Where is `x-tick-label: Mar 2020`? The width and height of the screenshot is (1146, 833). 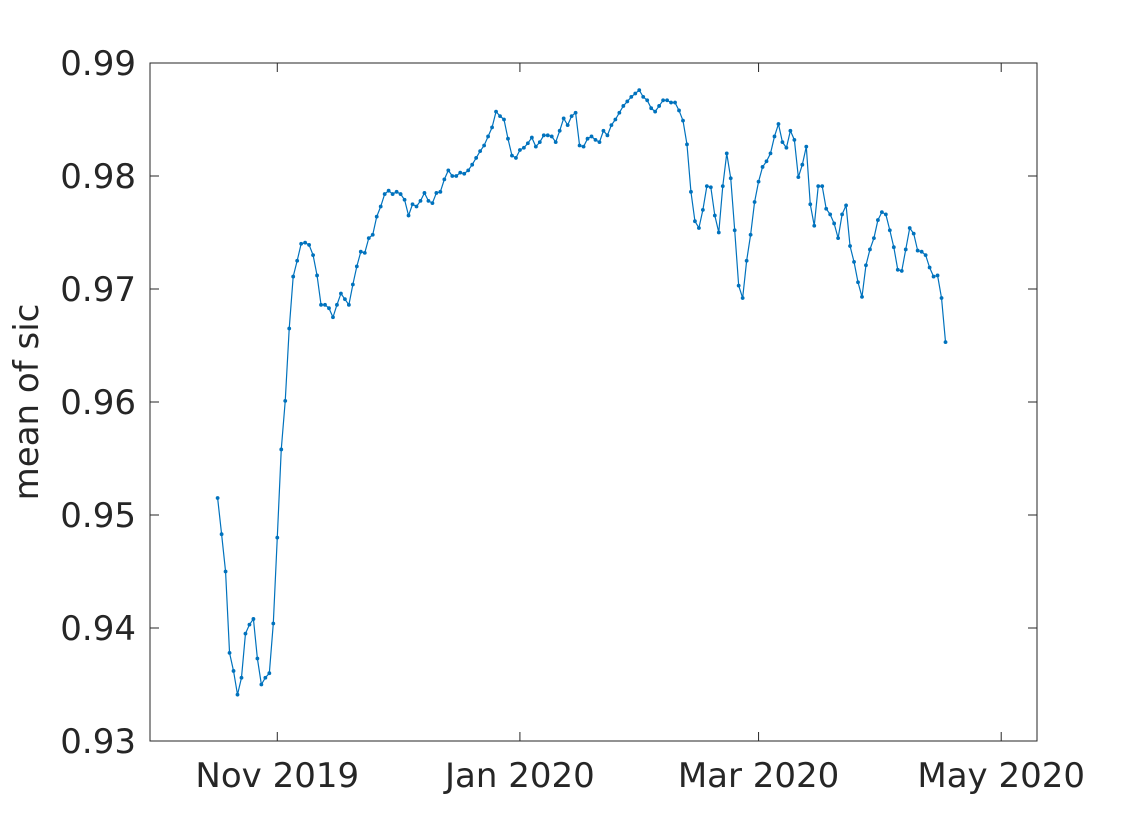
x-tick-label: Mar 2020 is located at coordinates (758, 776).